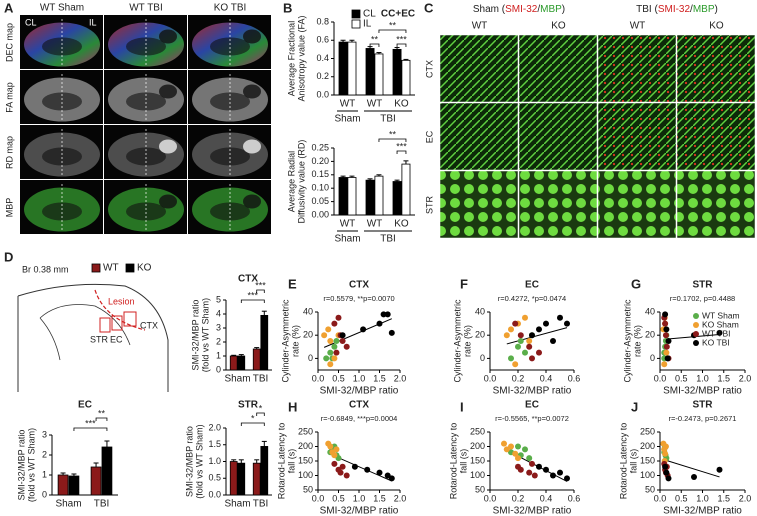 This screenshot has height=516, width=757. Describe the element at coordinates (398, 14) in the screenshot. I see `chart-title: CC+EC` at that location.